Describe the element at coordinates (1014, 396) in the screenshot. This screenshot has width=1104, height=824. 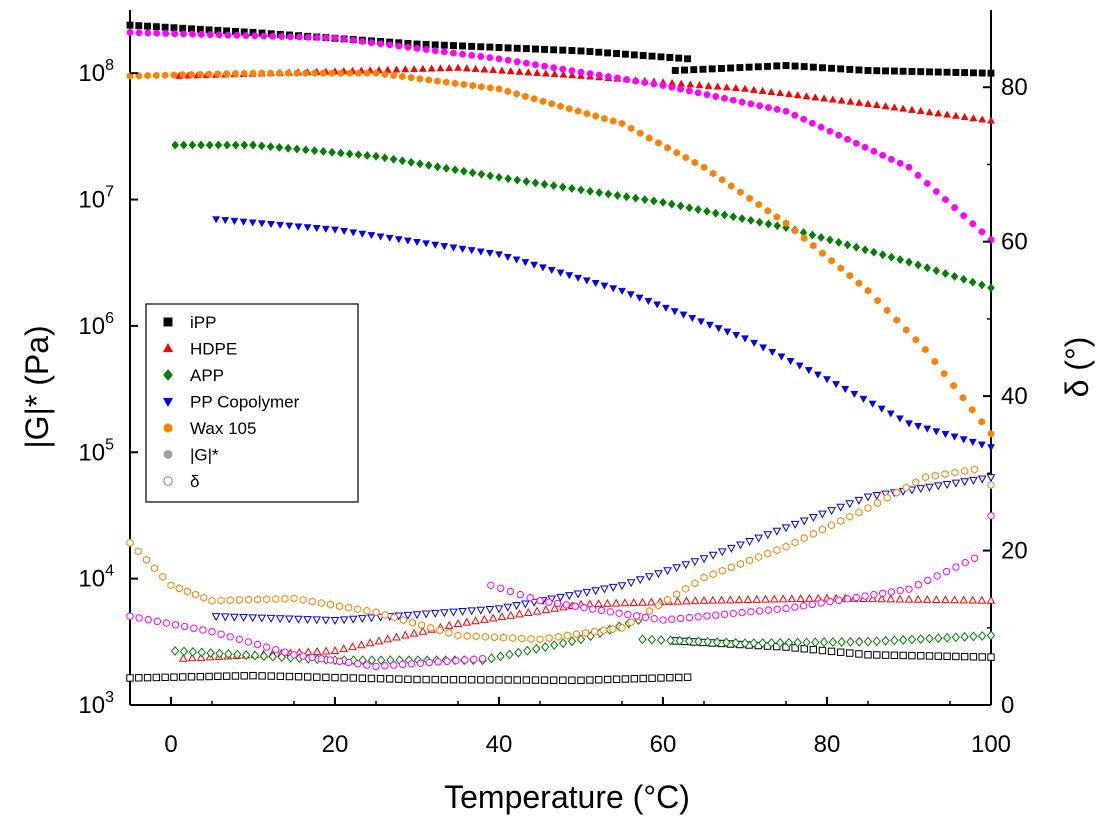
I see `y-right-tick-label: 40` at that location.